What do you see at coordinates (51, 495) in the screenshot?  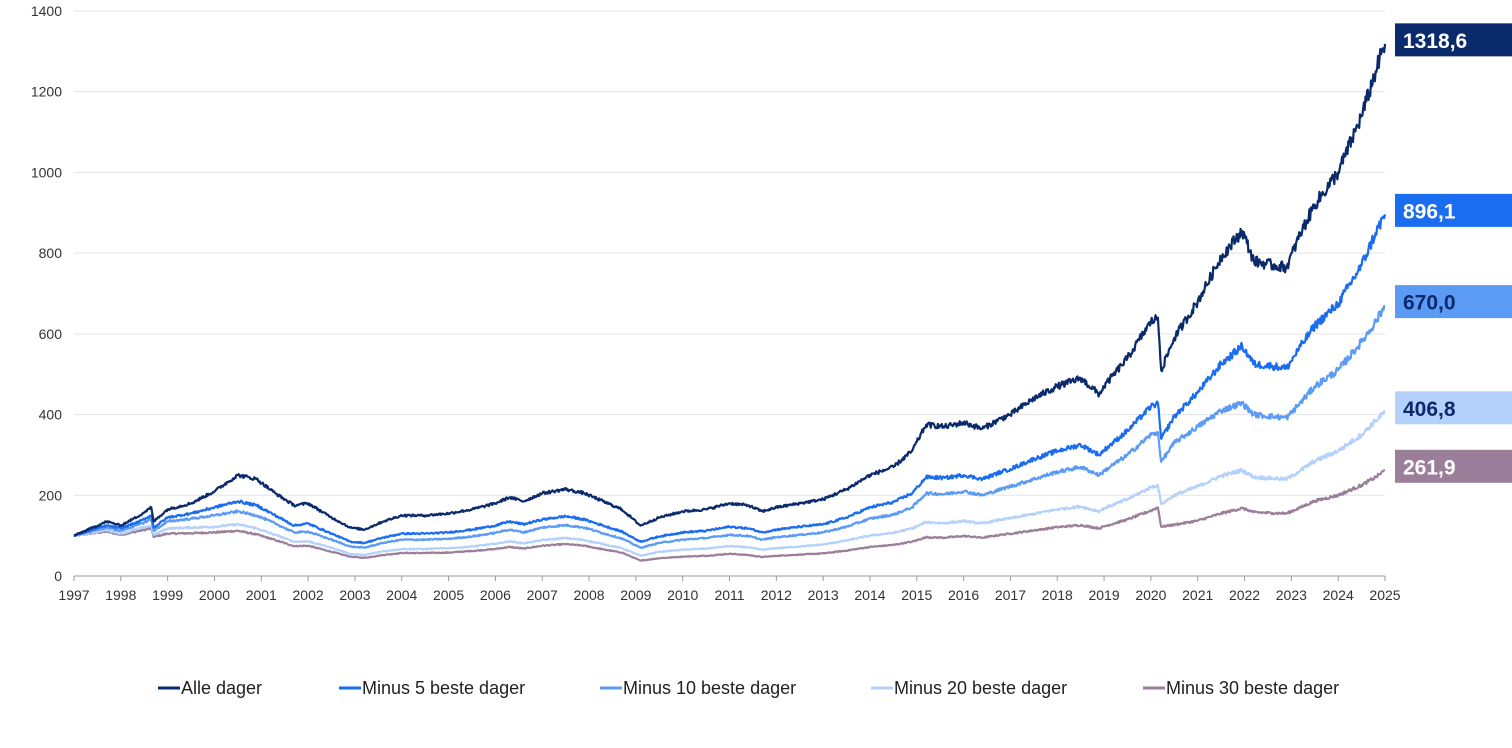 I see `y-tick-label: 200` at bounding box center [51, 495].